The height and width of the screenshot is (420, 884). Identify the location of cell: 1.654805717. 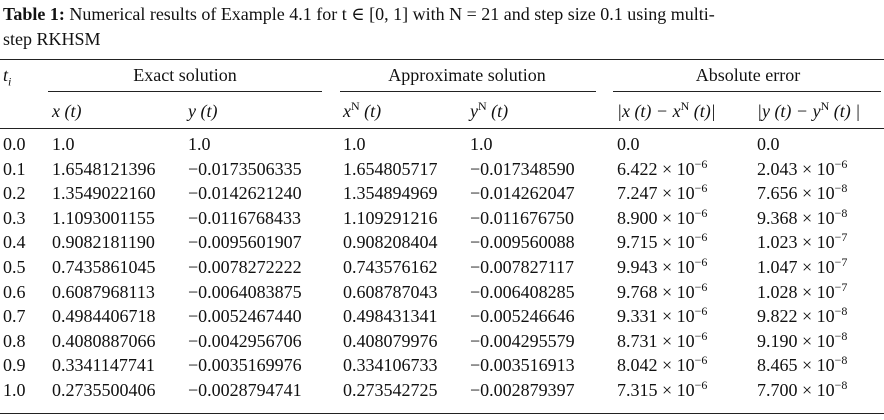
(390, 168).